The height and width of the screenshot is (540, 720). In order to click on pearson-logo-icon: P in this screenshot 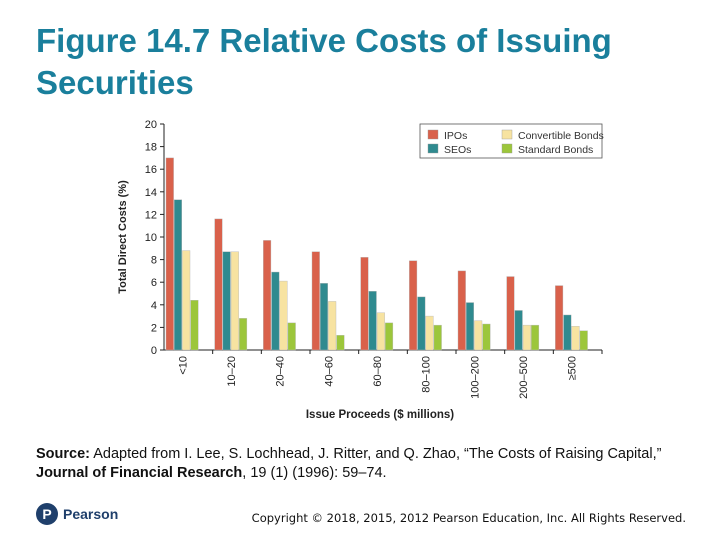, I will do `click(47, 514)`.